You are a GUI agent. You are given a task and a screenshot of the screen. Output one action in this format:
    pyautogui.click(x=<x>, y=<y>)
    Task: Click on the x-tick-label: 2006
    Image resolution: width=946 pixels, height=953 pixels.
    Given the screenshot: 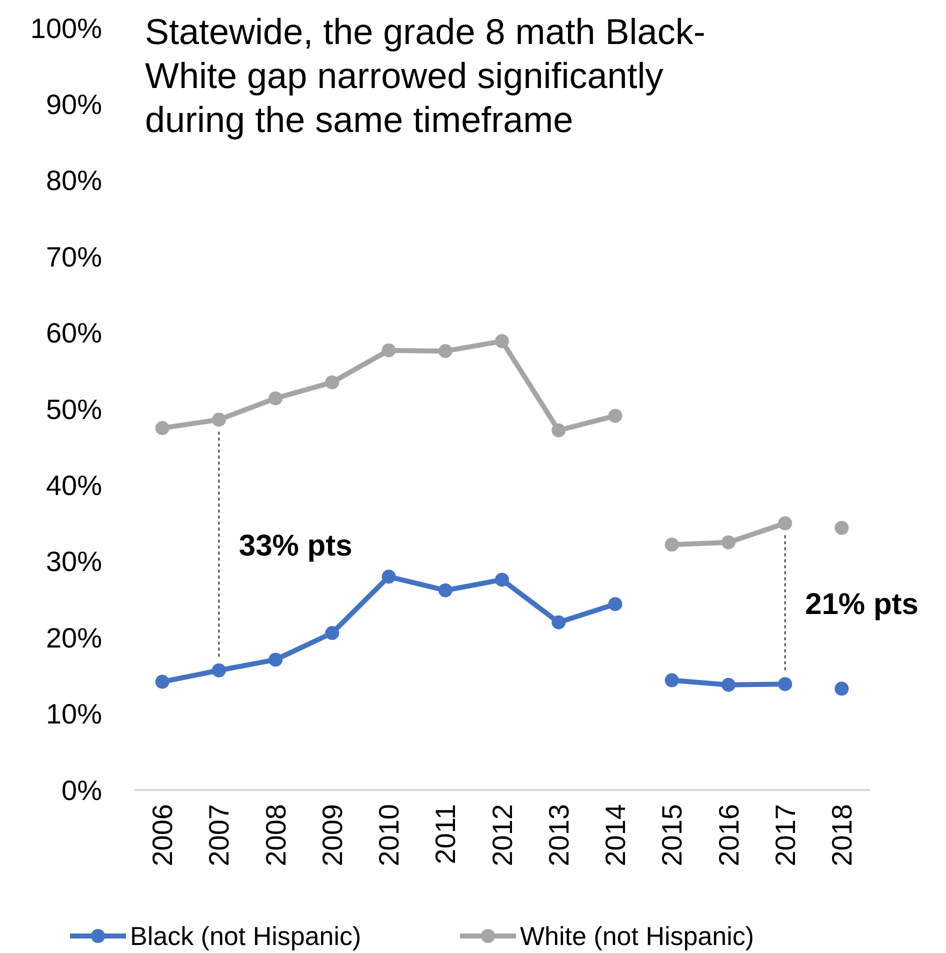 What is the action you would take?
    pyautogui.click(x=162, y=835)
    